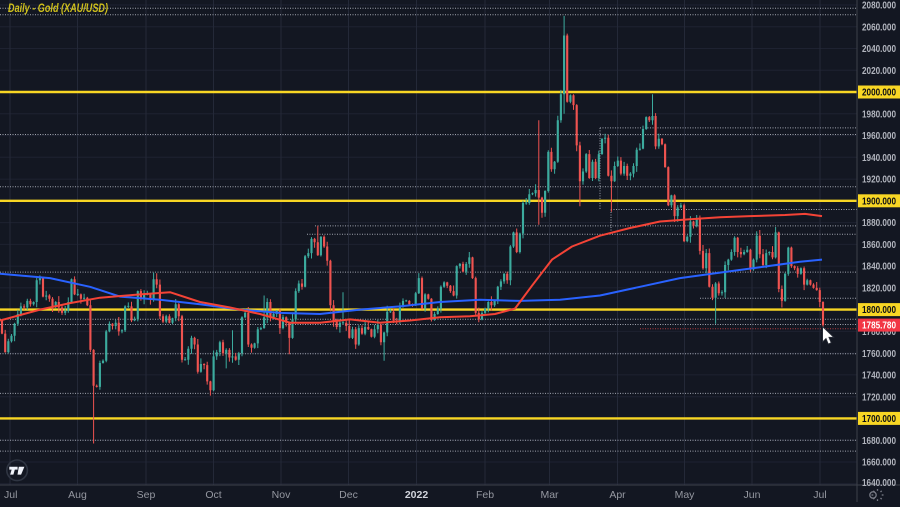  Describe the element at coordinates (213, 495) in the screenshot. I see `svg-text: Oct` at that location.